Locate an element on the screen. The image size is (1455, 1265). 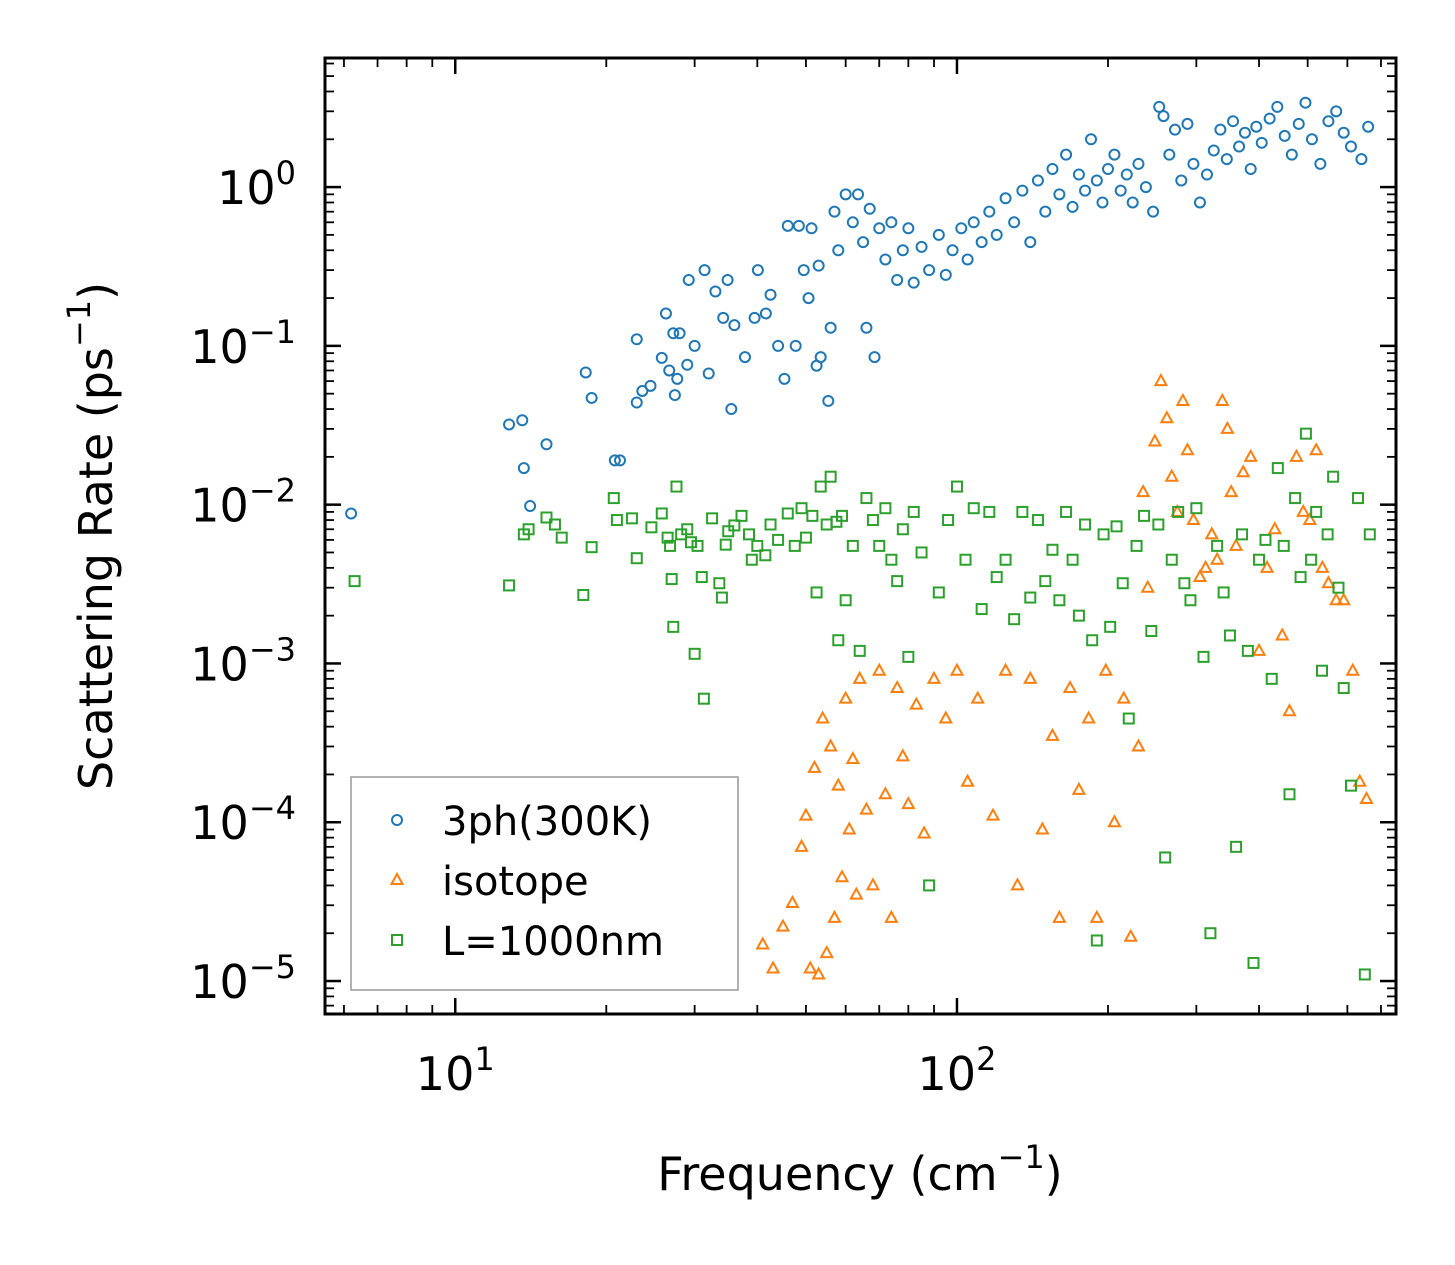
legend-marker-triangle is located at coordinates (397, 878).